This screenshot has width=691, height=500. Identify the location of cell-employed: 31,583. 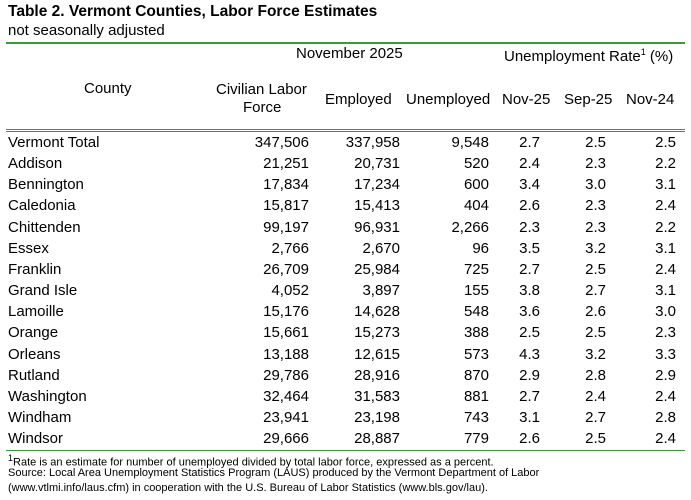
(377, 396).